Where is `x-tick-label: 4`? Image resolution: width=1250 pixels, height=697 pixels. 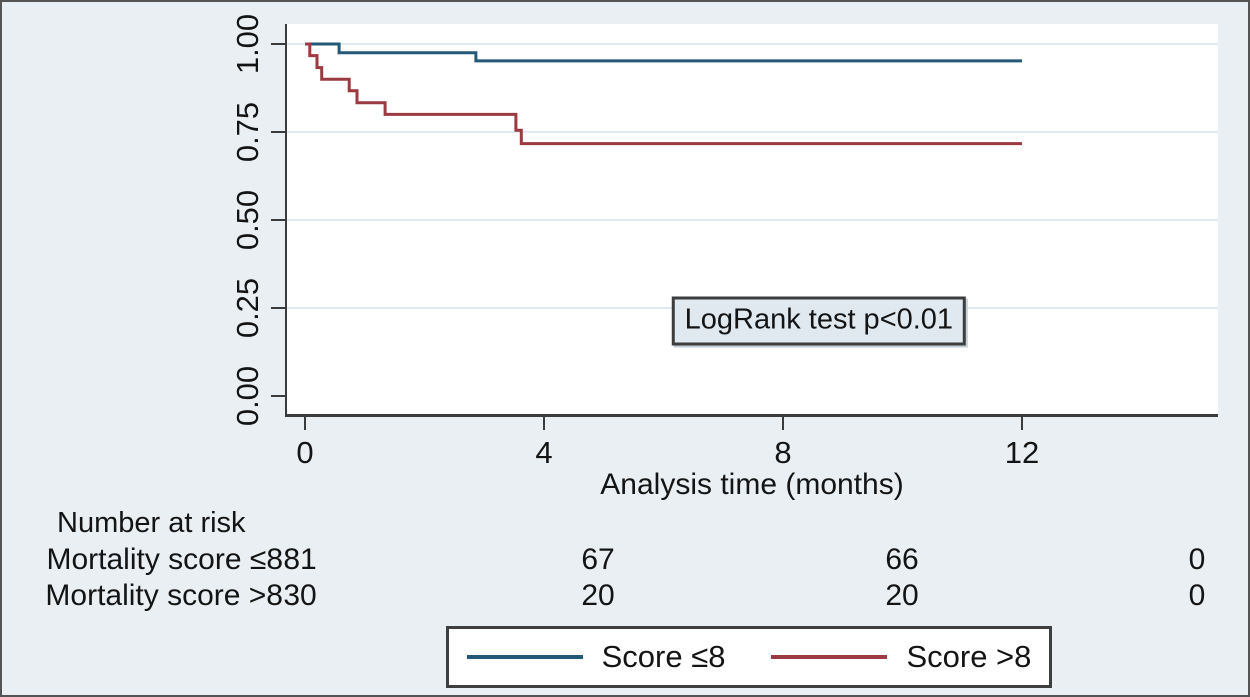
x-tick-label: 4 is located at coordinates (544, 452).